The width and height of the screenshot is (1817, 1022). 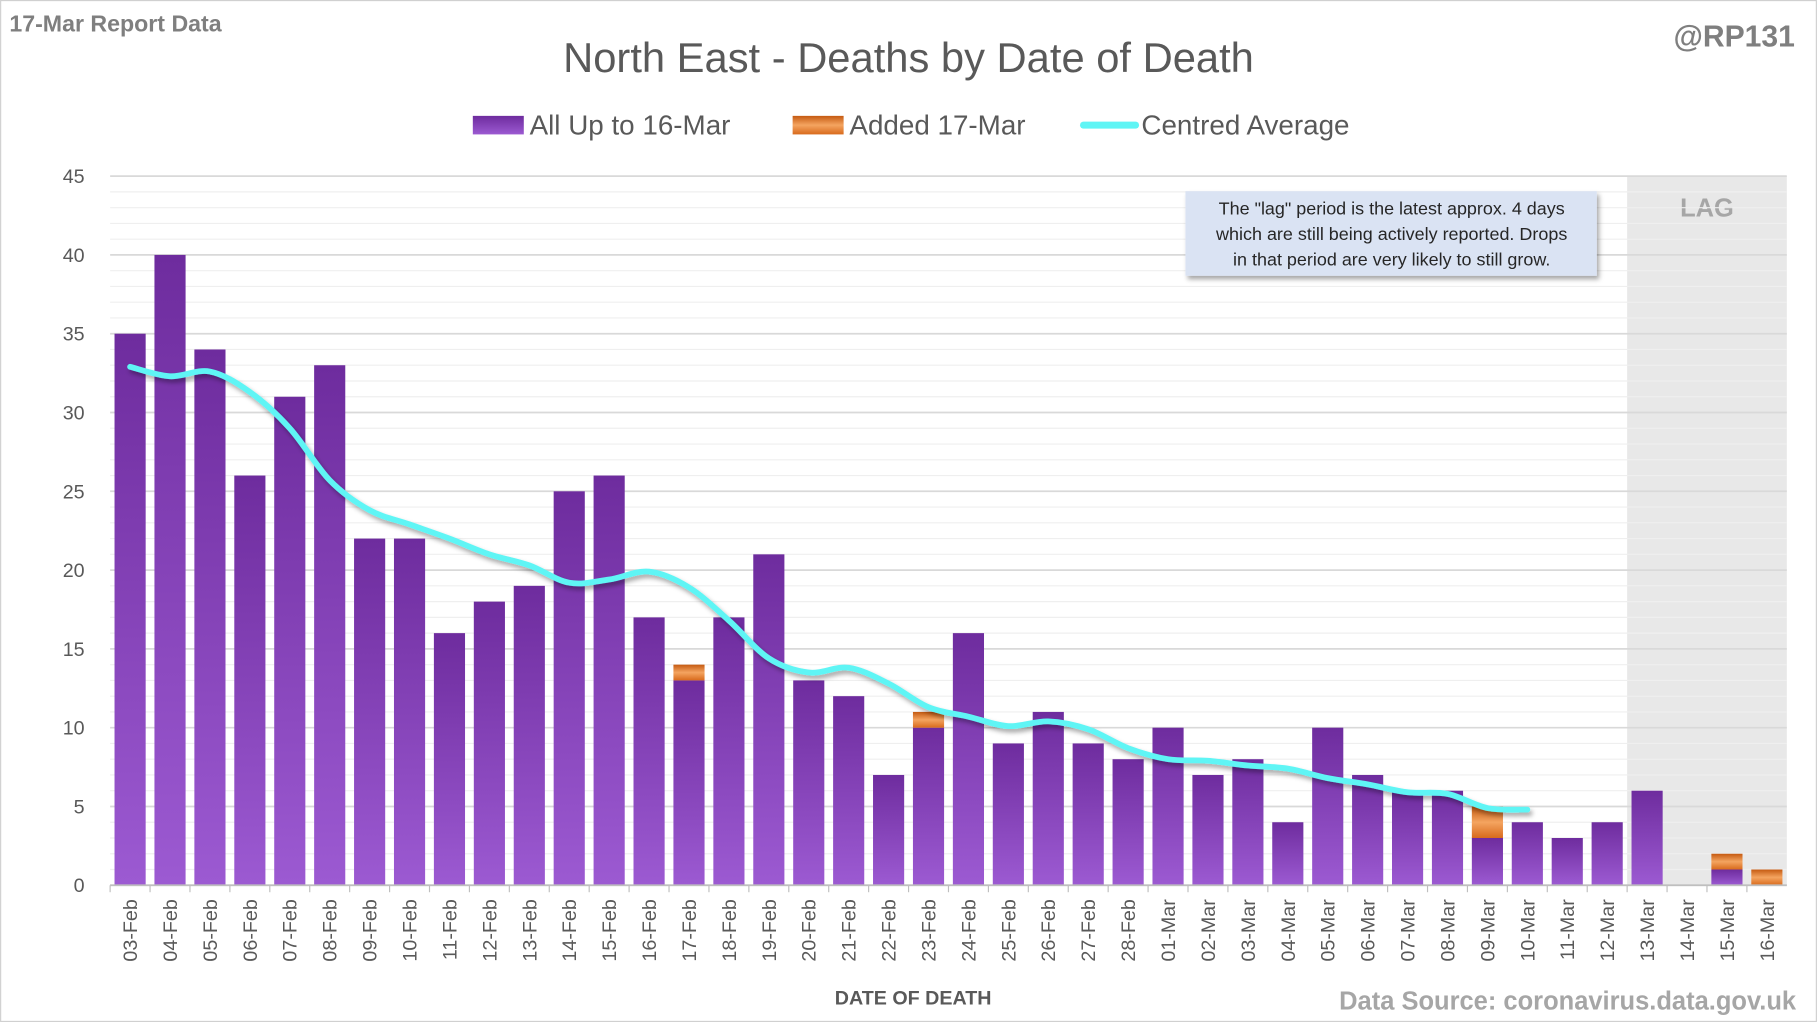 I want to click on x-tick-label: 01-Mar, so click(x=1169, y=930).